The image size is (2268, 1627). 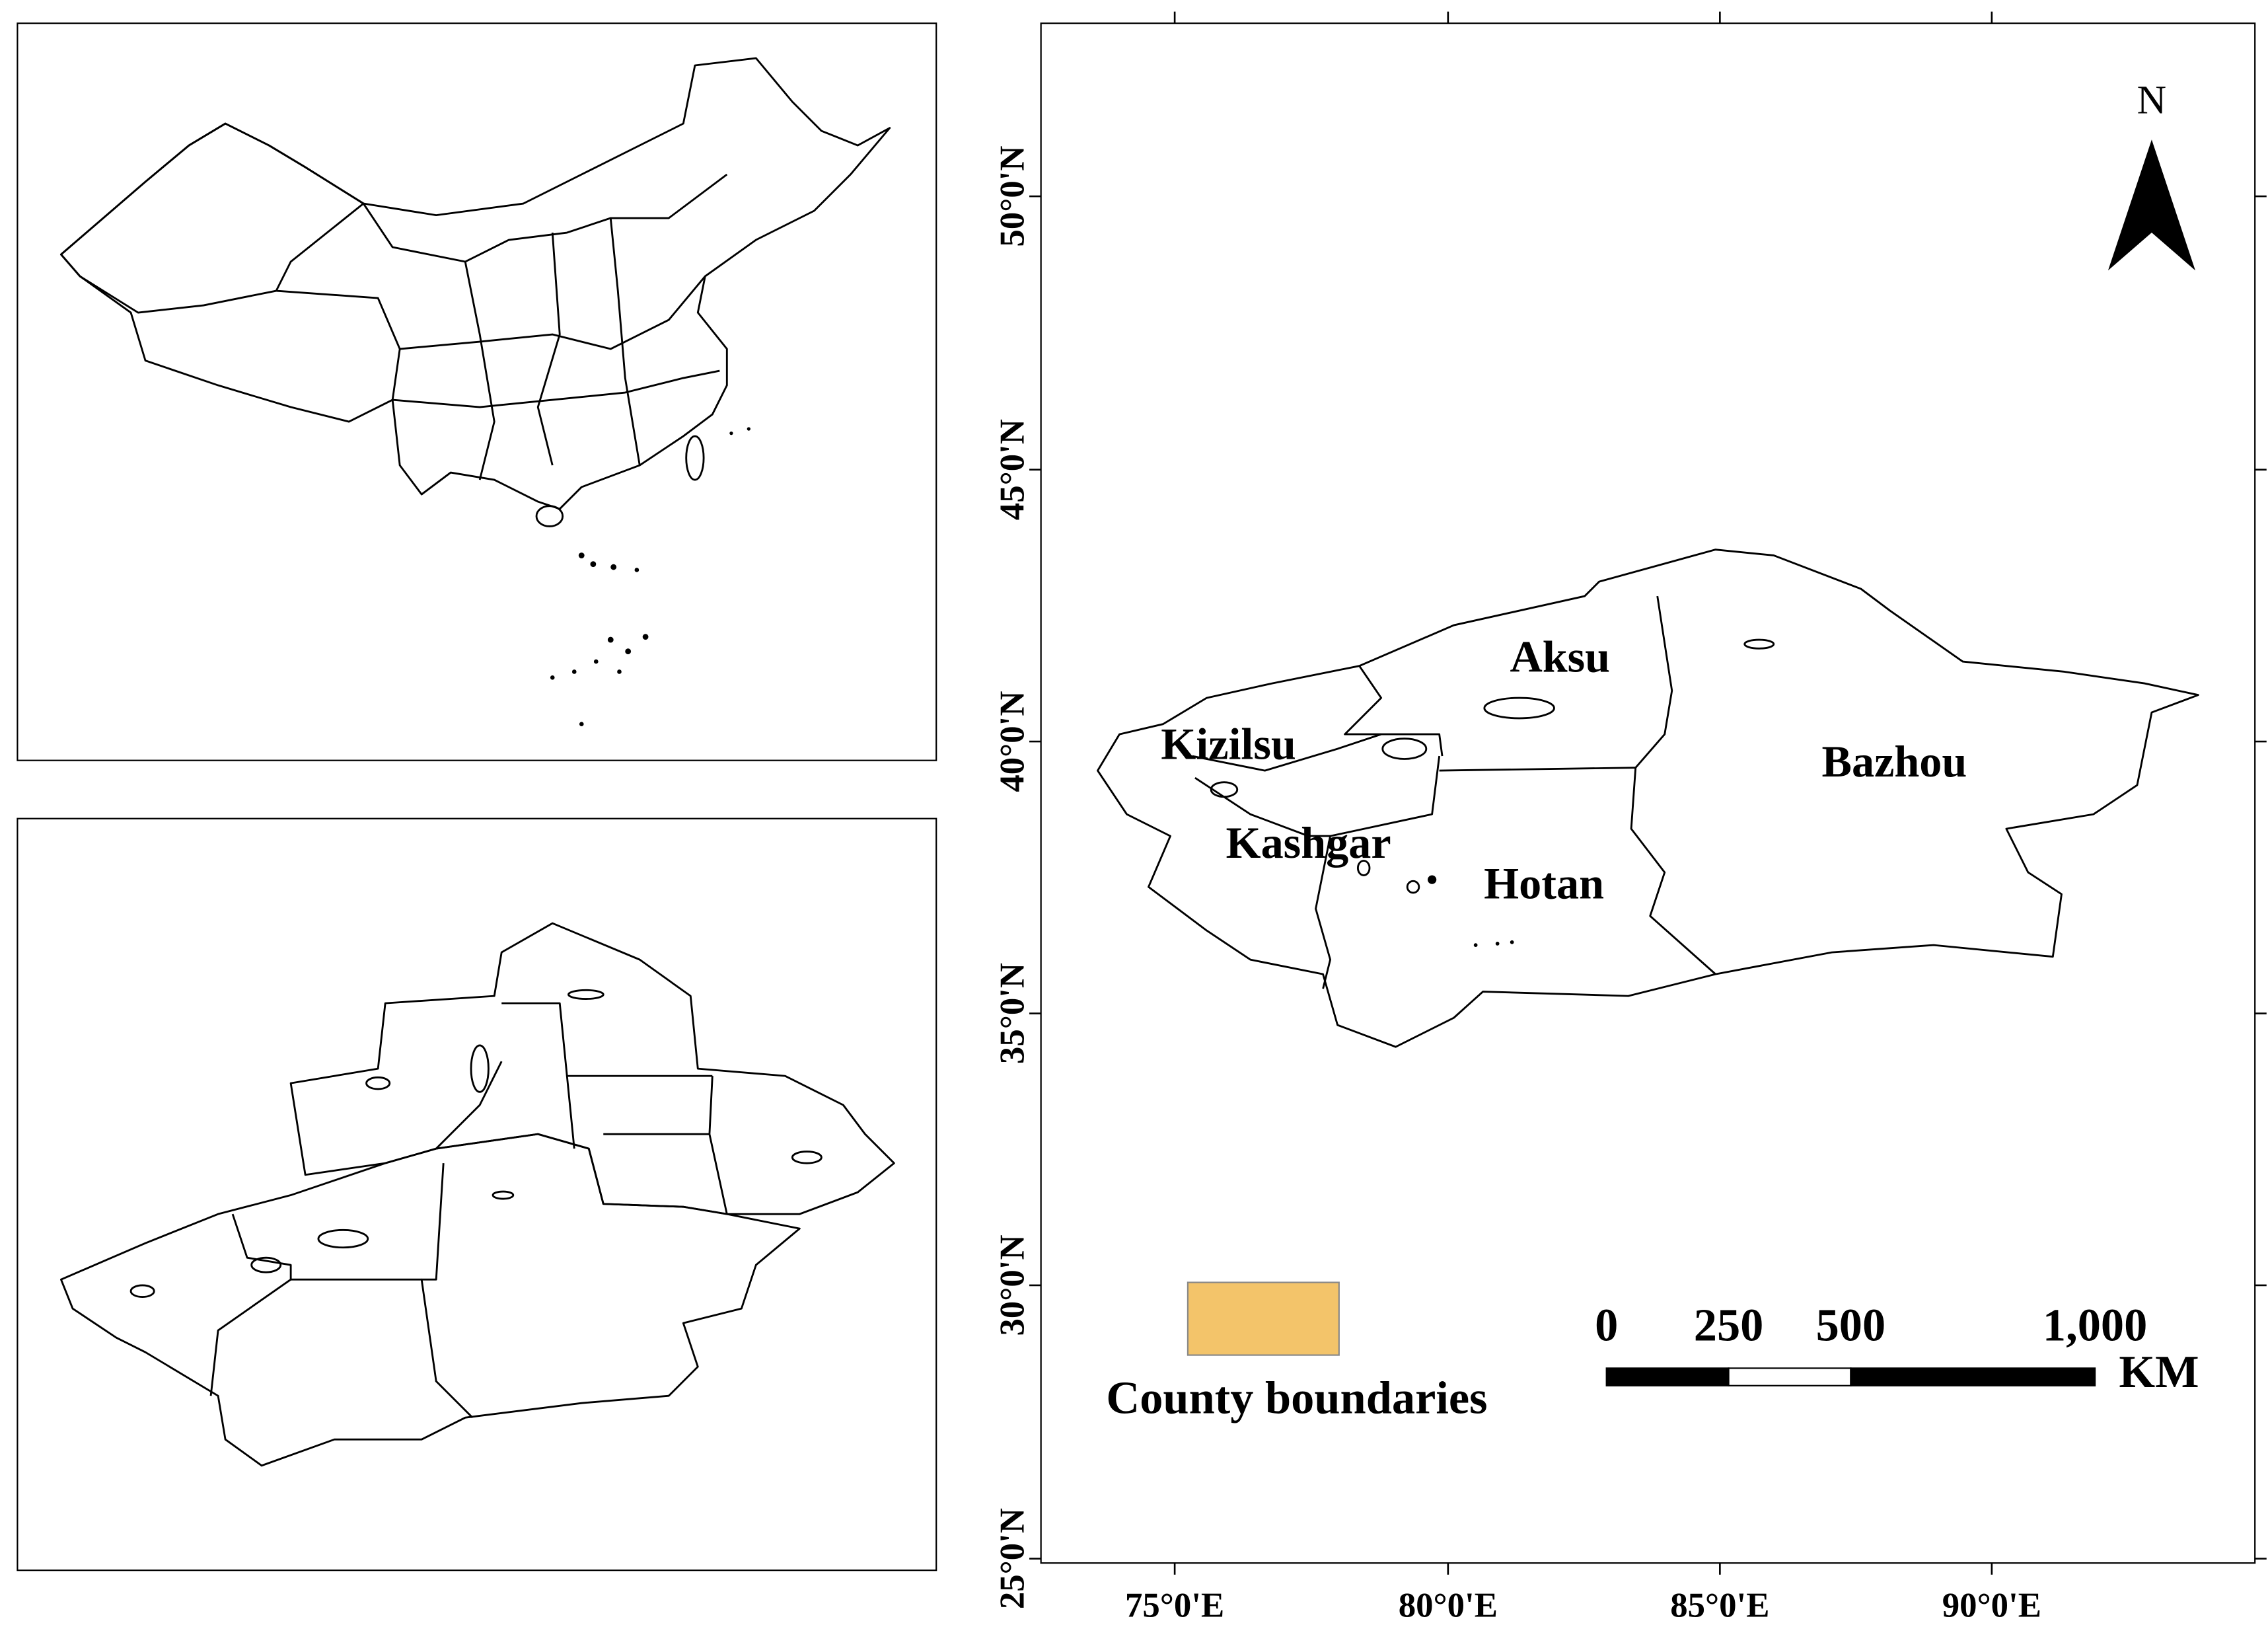 I want to click on lat-label: 35°0'N, so click(x=1012, y=1013).